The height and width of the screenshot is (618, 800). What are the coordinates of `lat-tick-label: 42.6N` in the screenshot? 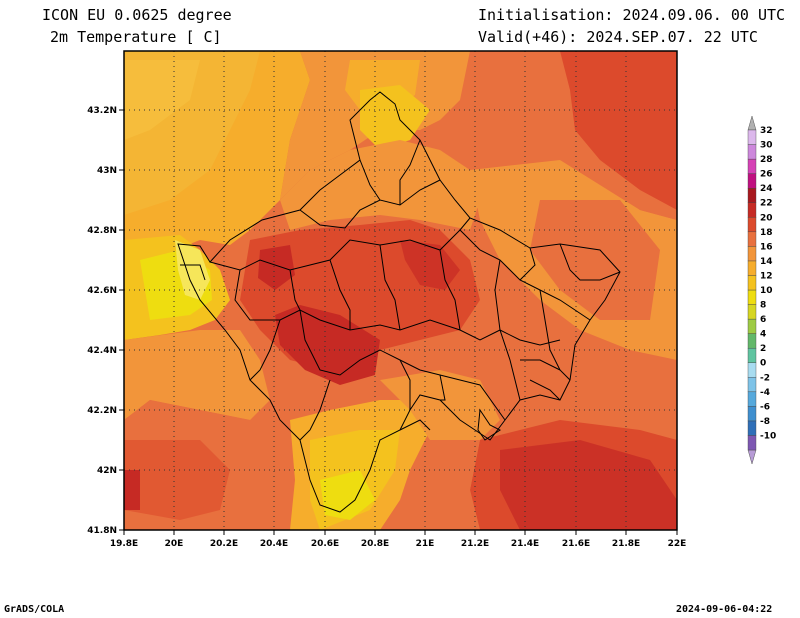 It's located at (102, 291).